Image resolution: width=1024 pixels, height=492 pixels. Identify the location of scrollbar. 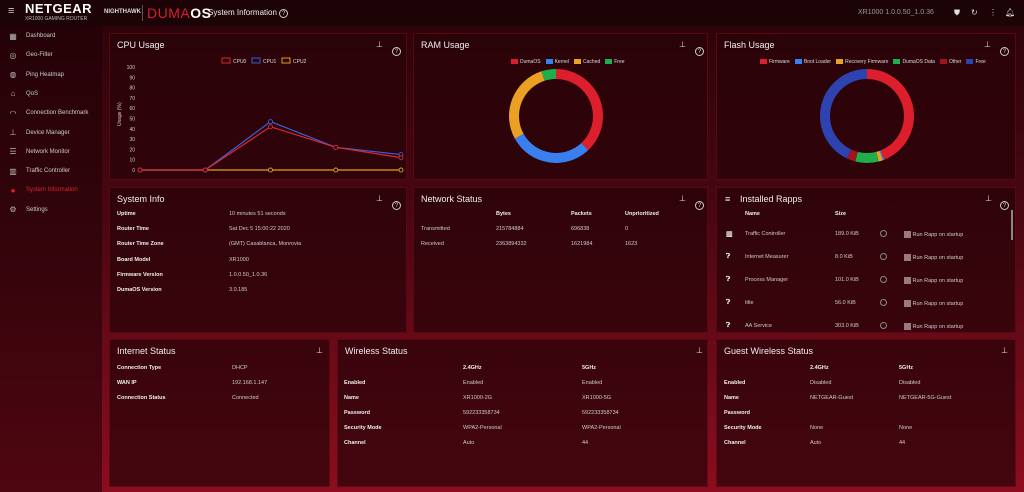
(1012, 225).